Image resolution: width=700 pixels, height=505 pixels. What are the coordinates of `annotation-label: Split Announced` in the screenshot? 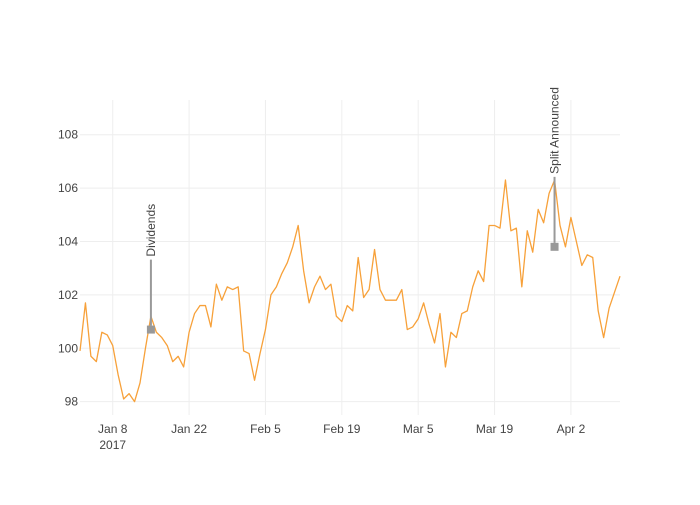 It's located at (555, 130).